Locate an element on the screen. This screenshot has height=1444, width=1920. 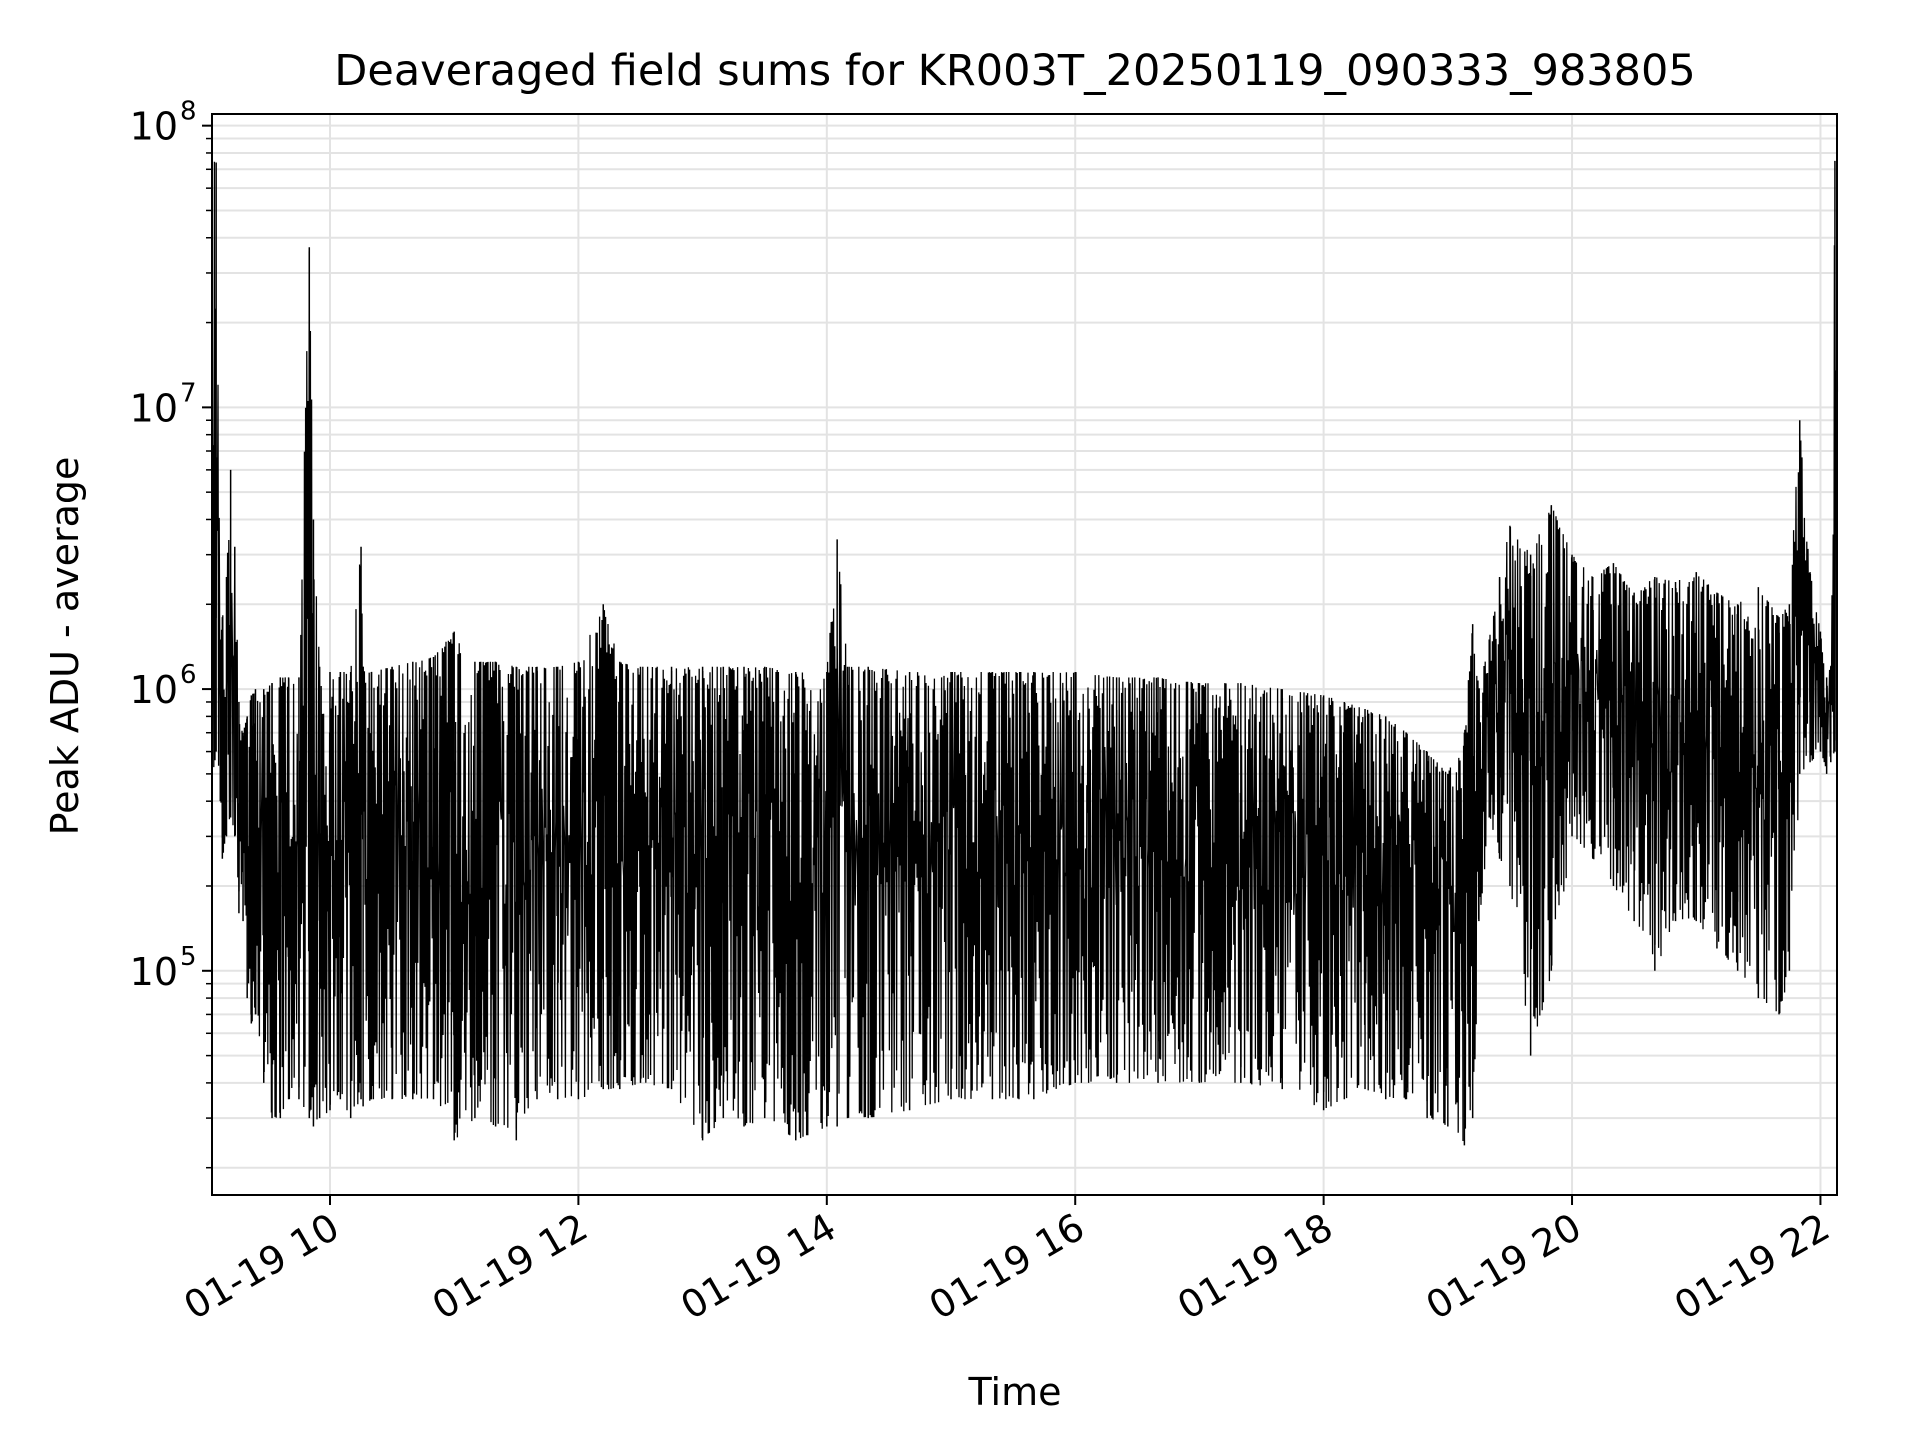
y-tick-exponent: 7 is located at coordinates (188, 393).